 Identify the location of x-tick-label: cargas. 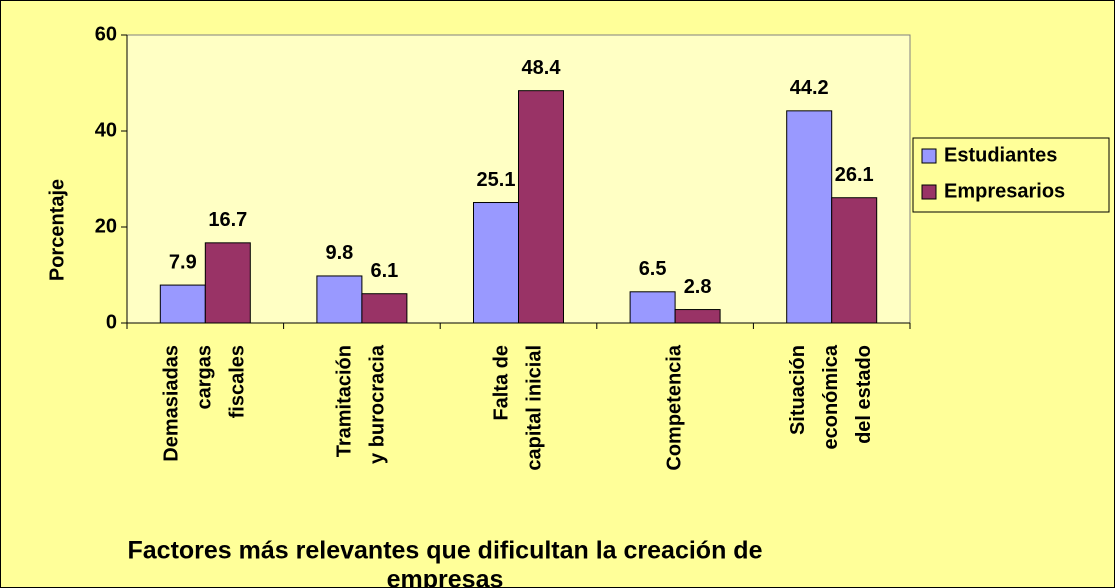
(205, 377).